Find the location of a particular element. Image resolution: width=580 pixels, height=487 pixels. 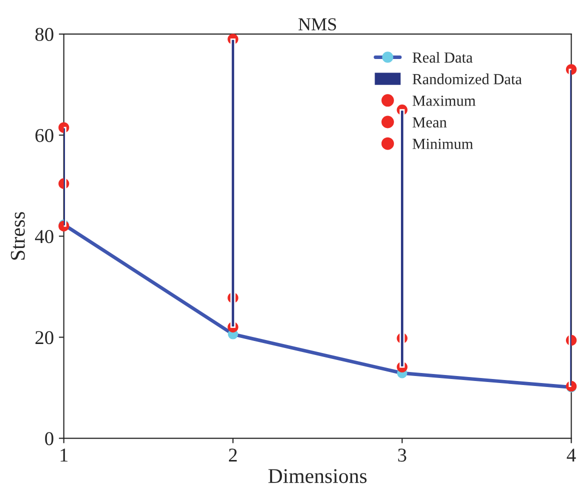

legend-label: Real Data is located at coordinates (442, 57).